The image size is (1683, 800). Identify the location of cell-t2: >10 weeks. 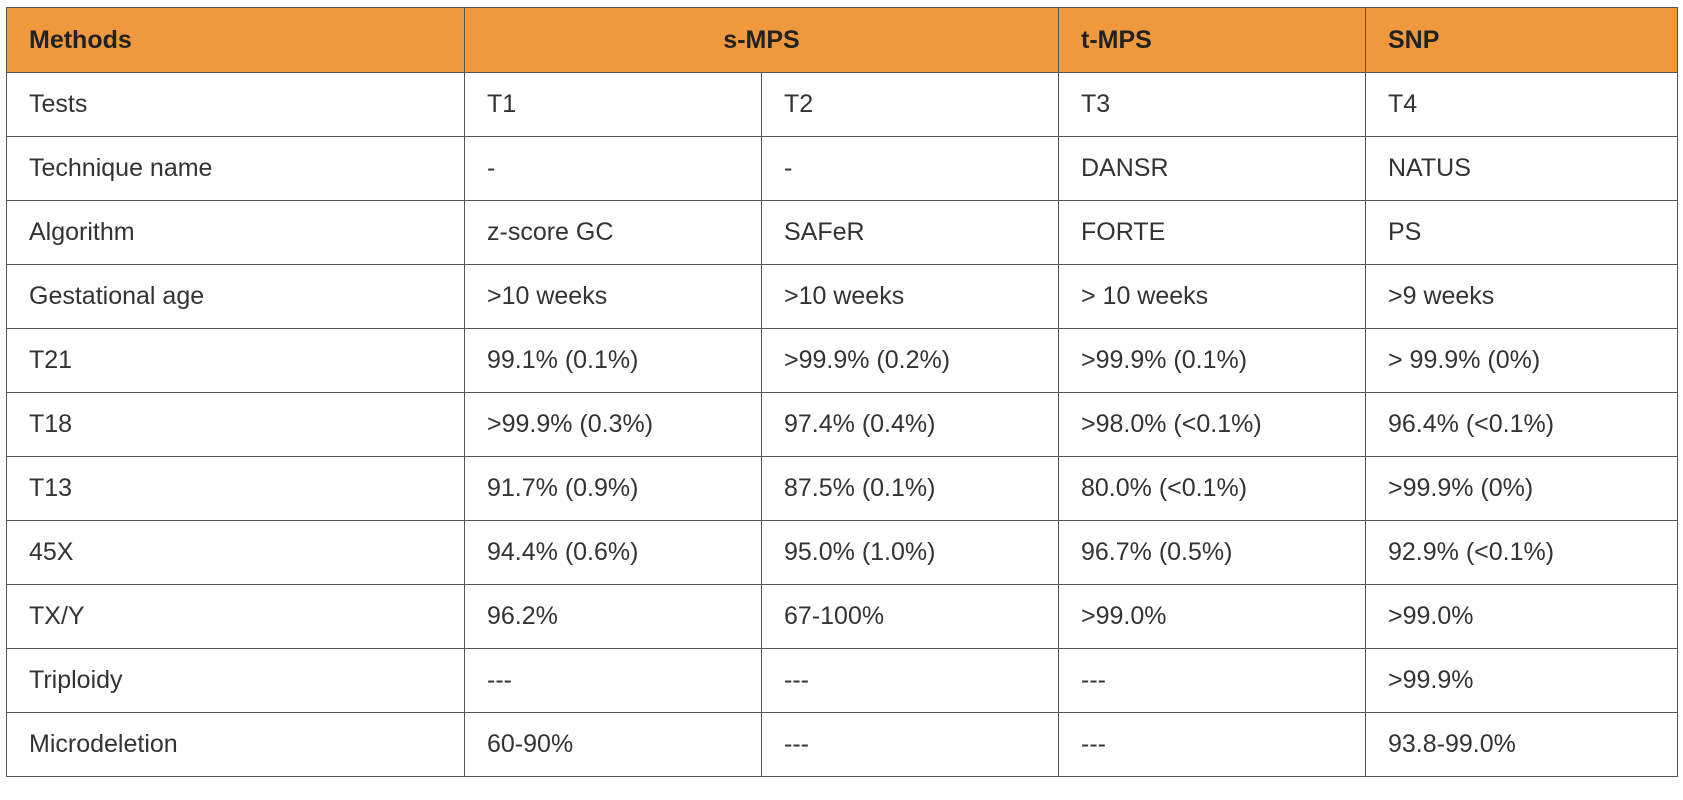
(910, 296).